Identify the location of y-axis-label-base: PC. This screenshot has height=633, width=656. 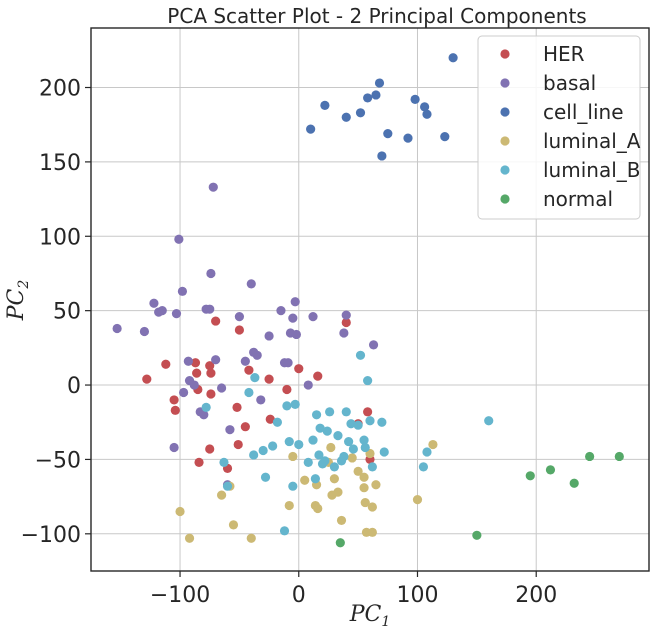
(16, 304).